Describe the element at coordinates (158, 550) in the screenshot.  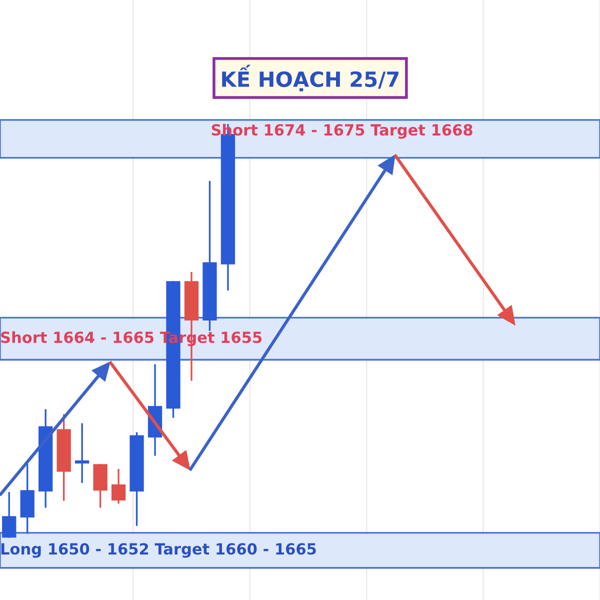
I see `band-label: Long 1650 - 1652 Target 1660 - 1665` at that location.